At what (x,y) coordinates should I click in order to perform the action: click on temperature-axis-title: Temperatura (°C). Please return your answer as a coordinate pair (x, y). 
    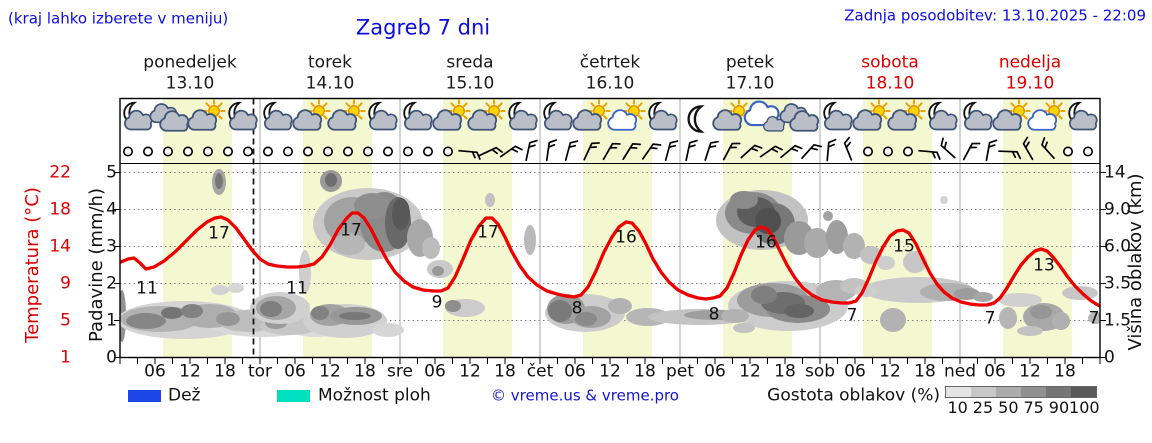
    Looking at the image, I should click on (32, 265).